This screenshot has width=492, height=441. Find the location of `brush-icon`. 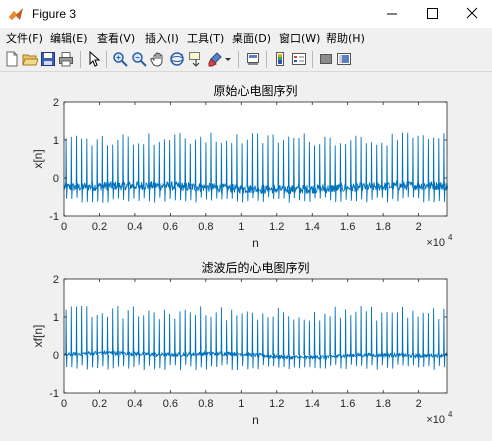

brush-icon is located at coordinates (215, 59).